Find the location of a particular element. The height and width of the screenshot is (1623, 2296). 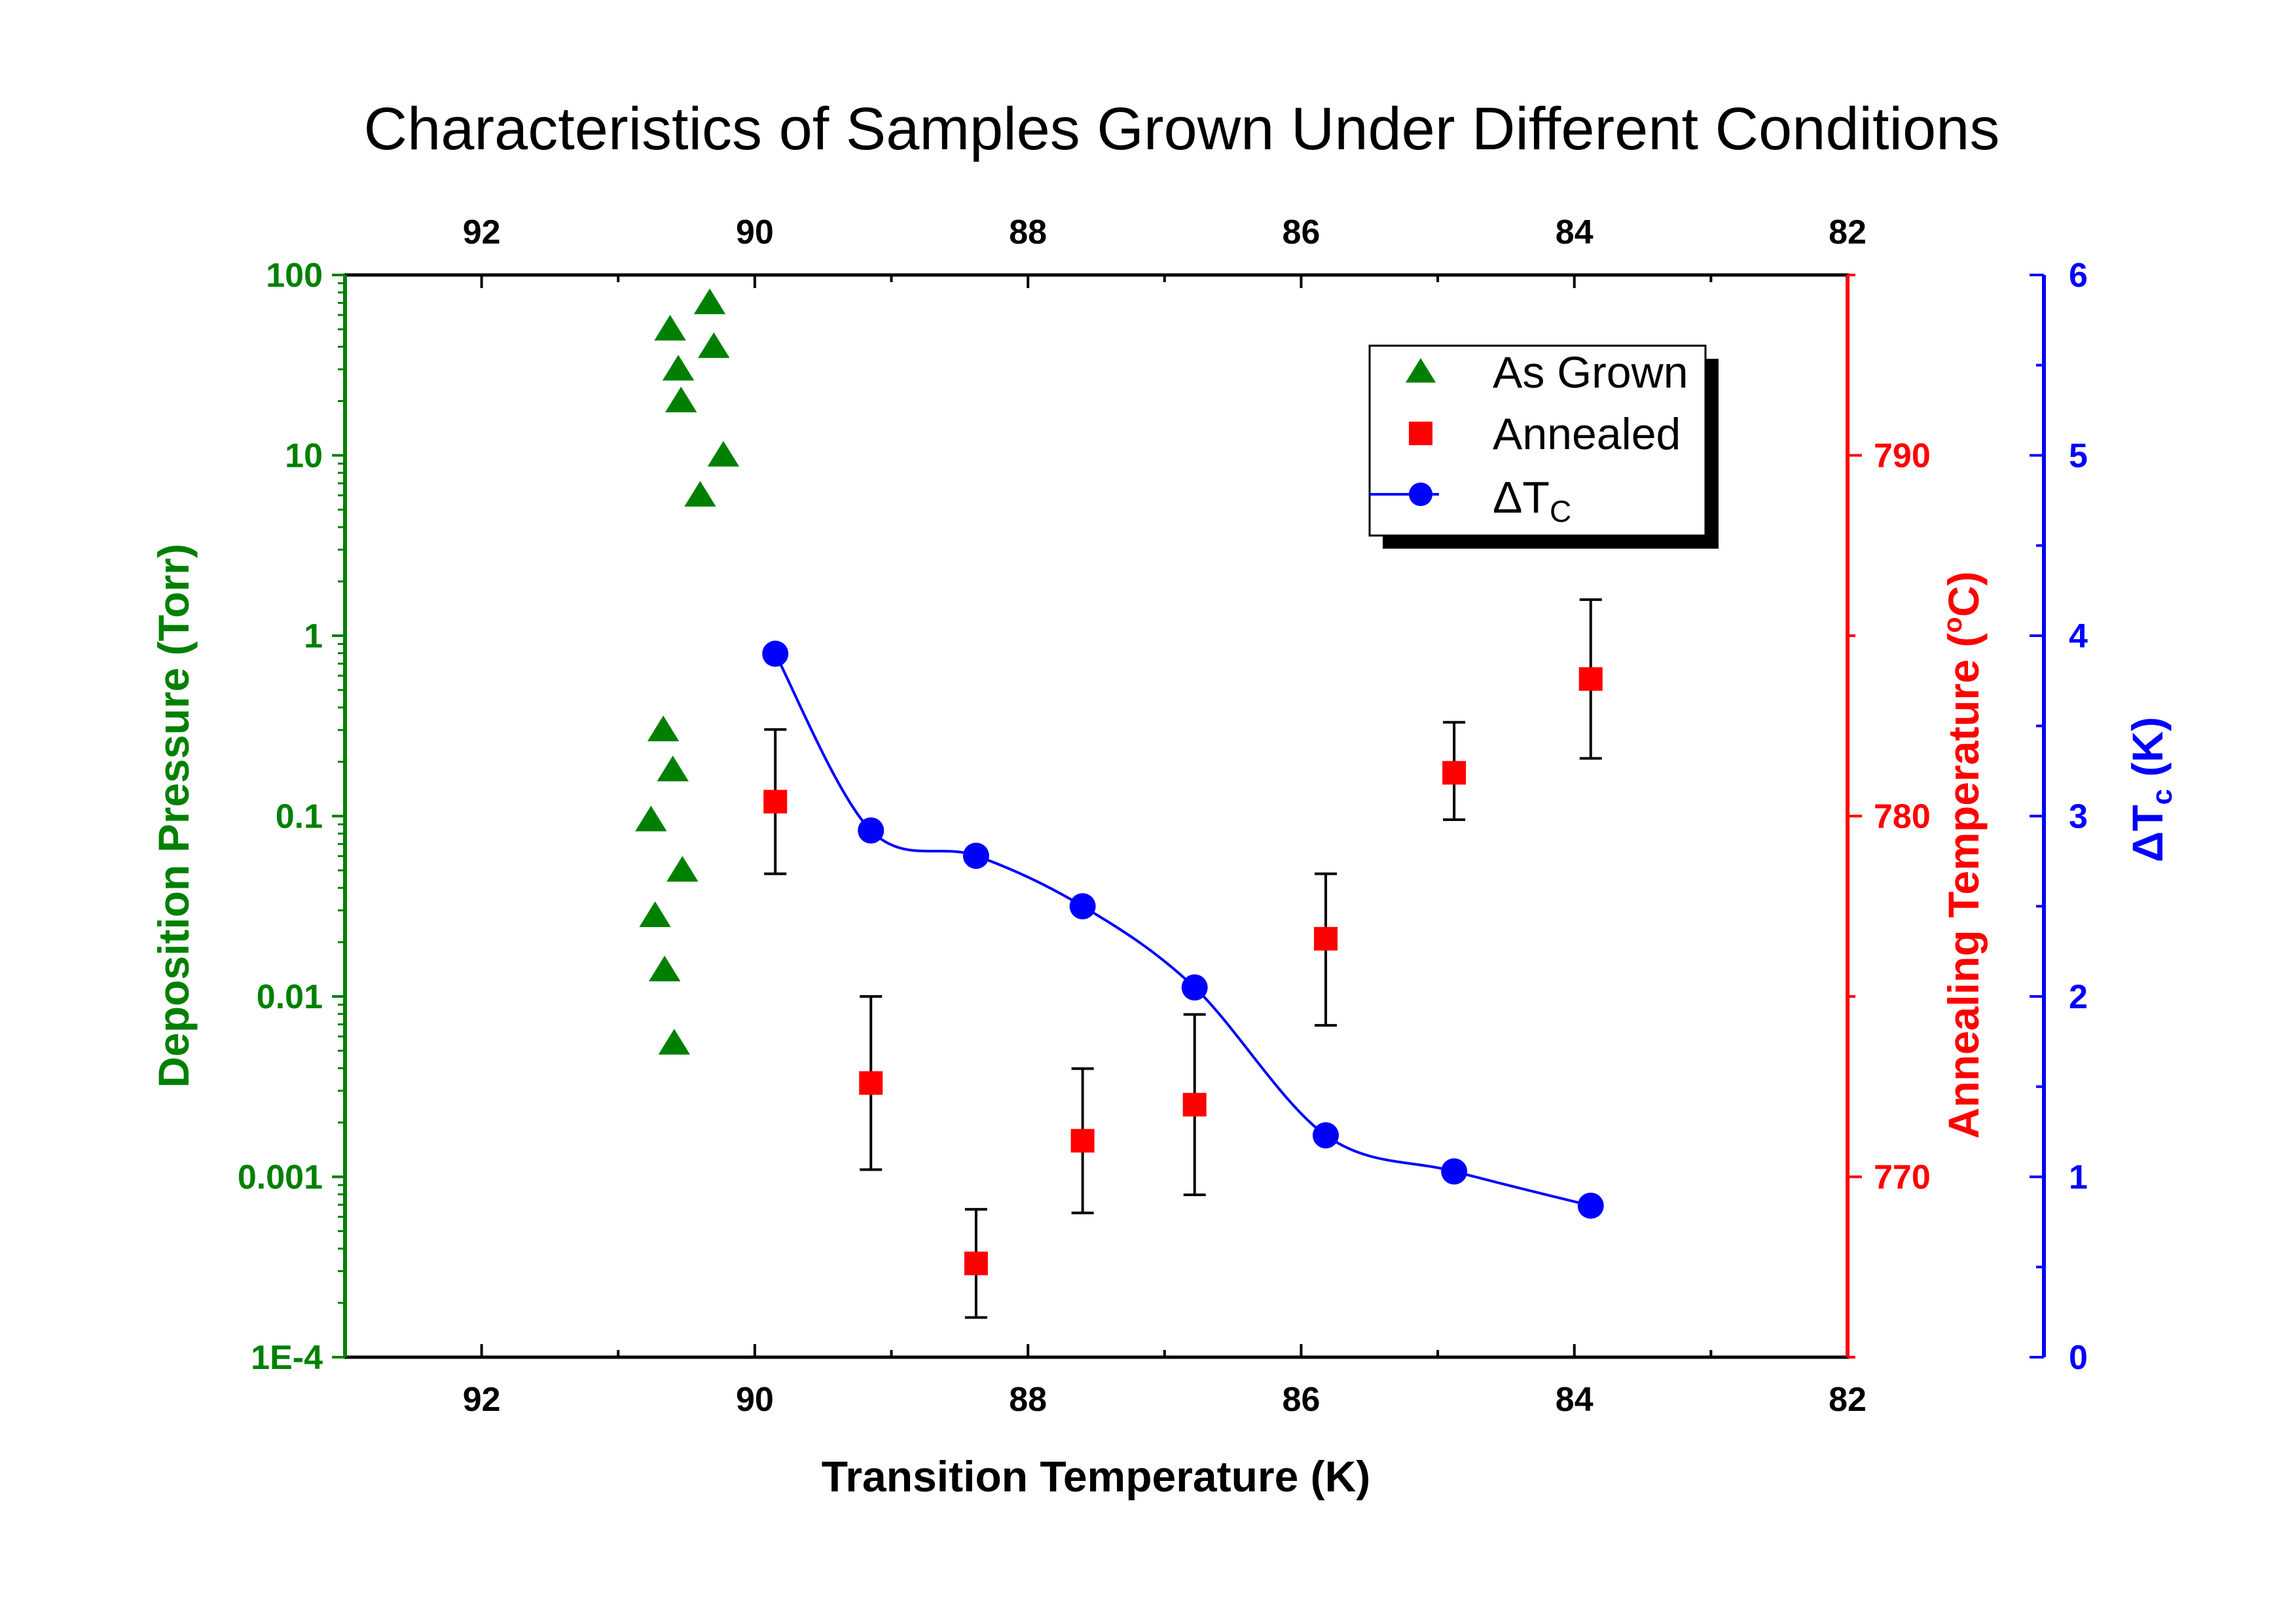

delta-tc-label-suffix: (K) is located at coordinates (2147, 753).